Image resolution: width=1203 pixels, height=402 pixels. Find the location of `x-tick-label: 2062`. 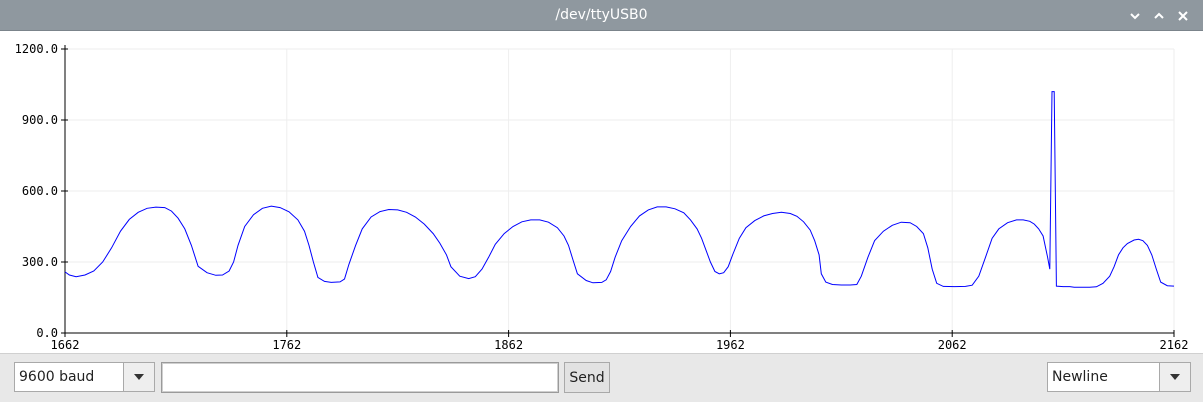

x-tick-label: 2062 is located at coordinates (952, 345).